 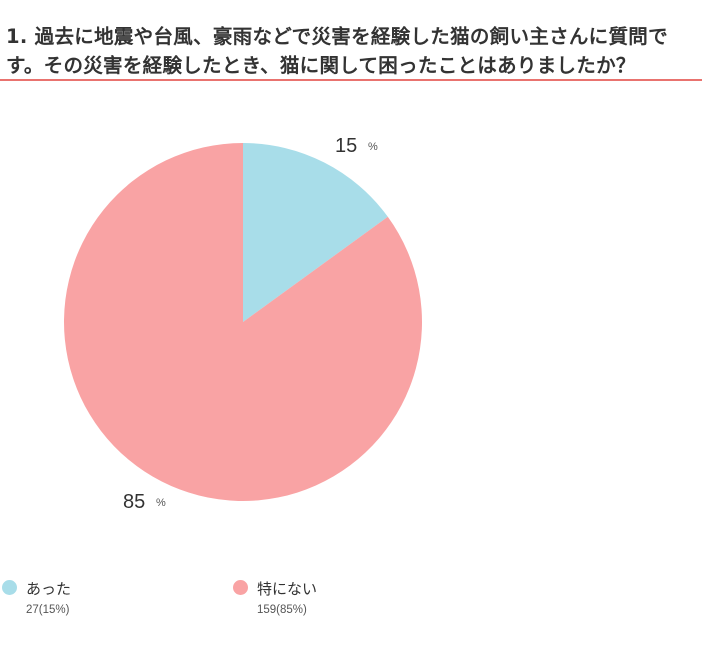 What do you see at coordinates (373, 147) in the screenshot?
I see `pie-slice-percent-sign-1: %` at bounding box center [373, 147].